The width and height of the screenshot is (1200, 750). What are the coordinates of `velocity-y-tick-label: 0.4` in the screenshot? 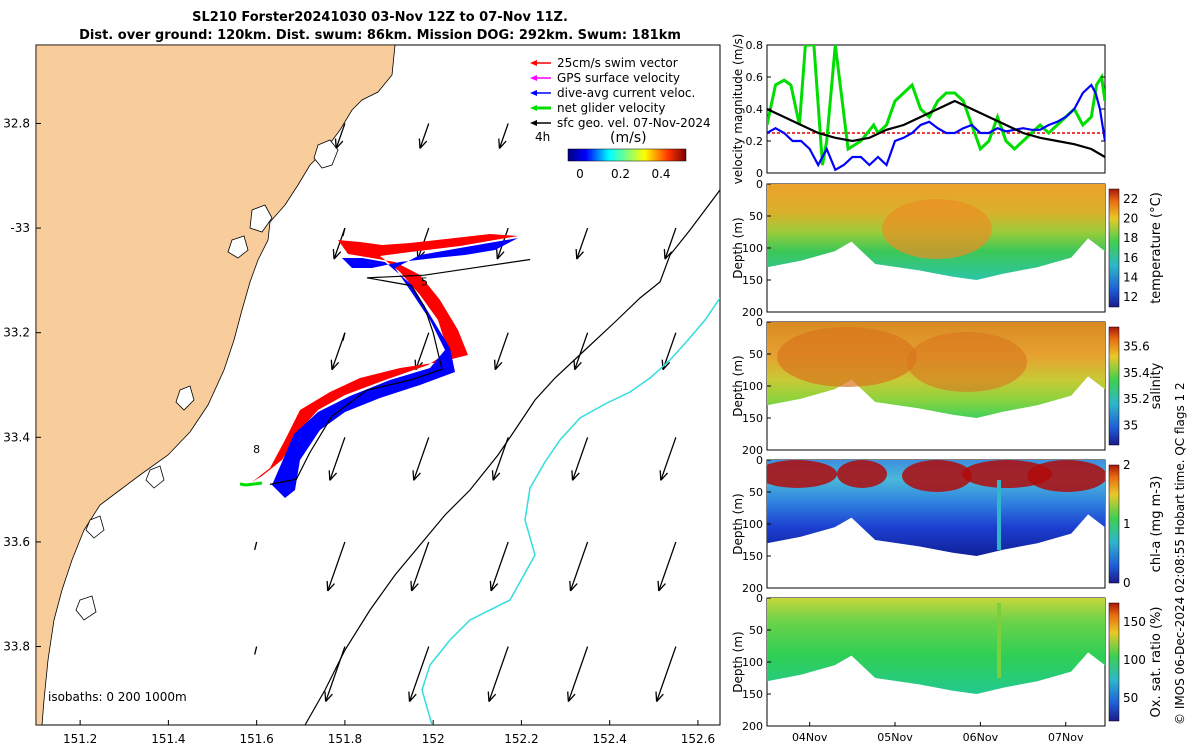 It's located at (755, 109).